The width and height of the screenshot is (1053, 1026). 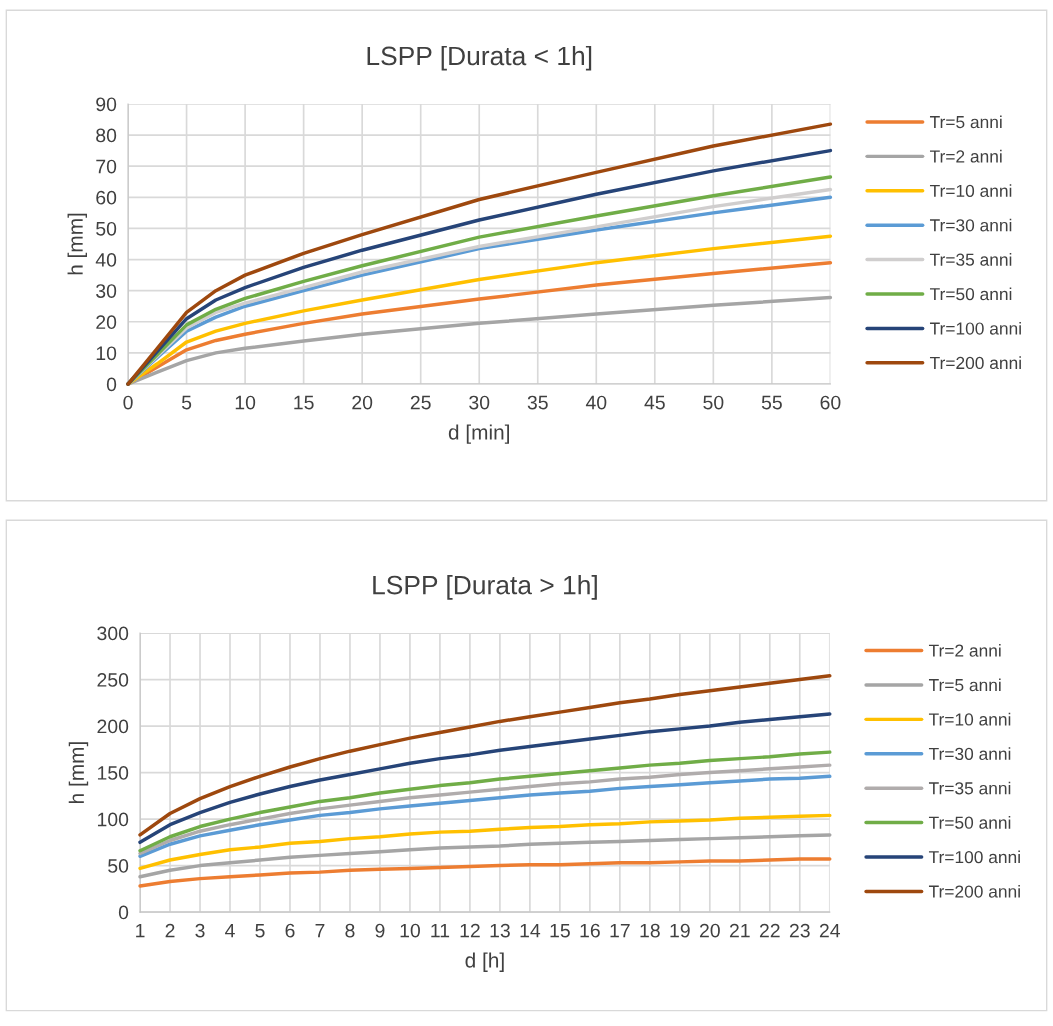 What do you see at coordinates (470, 930) in the screenshot?
I see `x-tick-label: 12` at bounding box center [470, 930].